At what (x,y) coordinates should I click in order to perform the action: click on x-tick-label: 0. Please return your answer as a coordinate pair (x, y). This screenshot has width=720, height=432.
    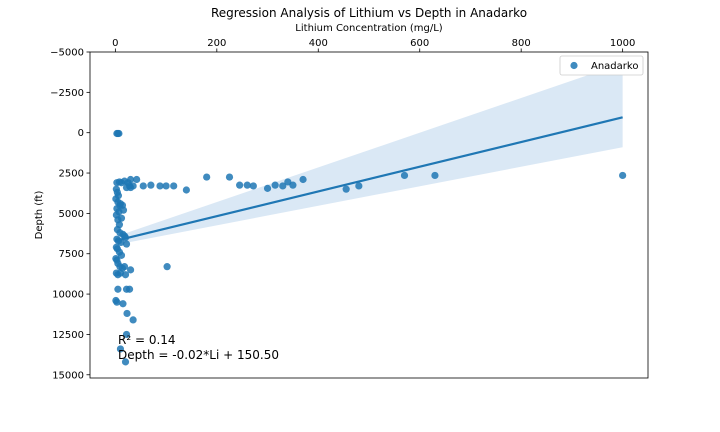
    Looking at the image, I should click on (115, 43).